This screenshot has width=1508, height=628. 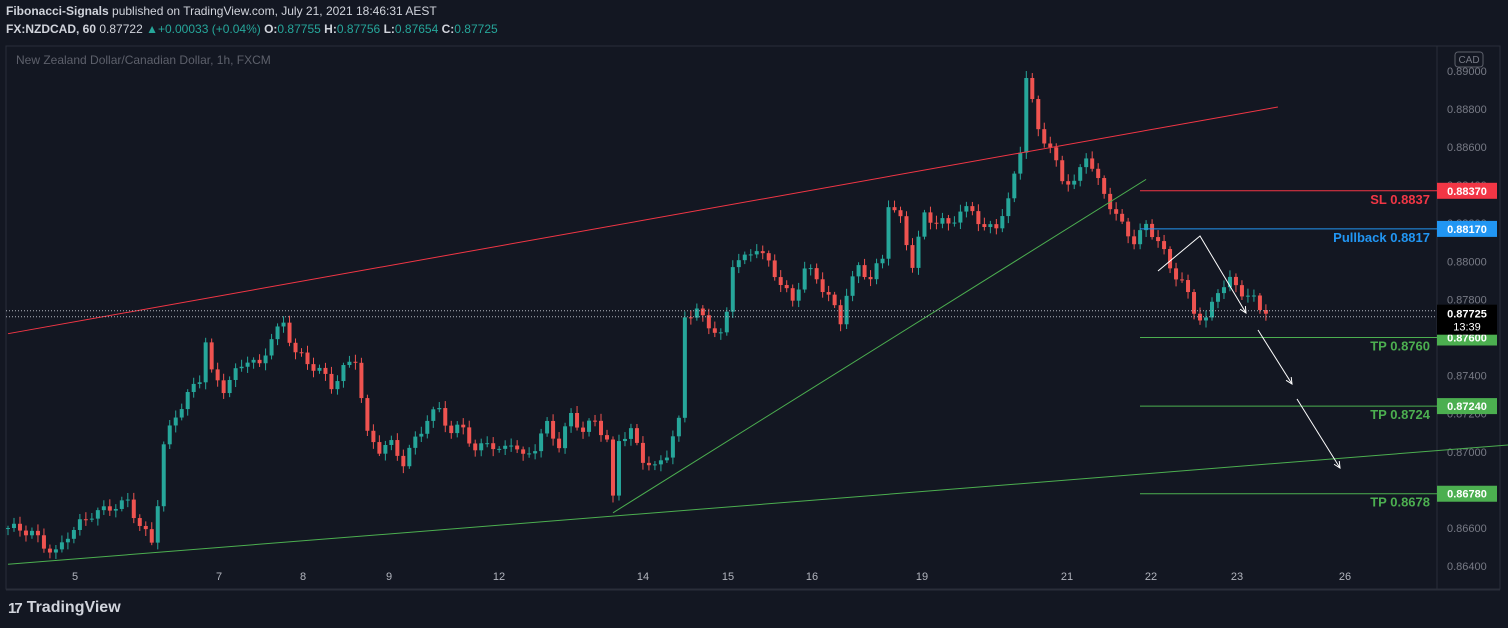 I want to click on arrow-head-icon, so click(x=1289, y=380).